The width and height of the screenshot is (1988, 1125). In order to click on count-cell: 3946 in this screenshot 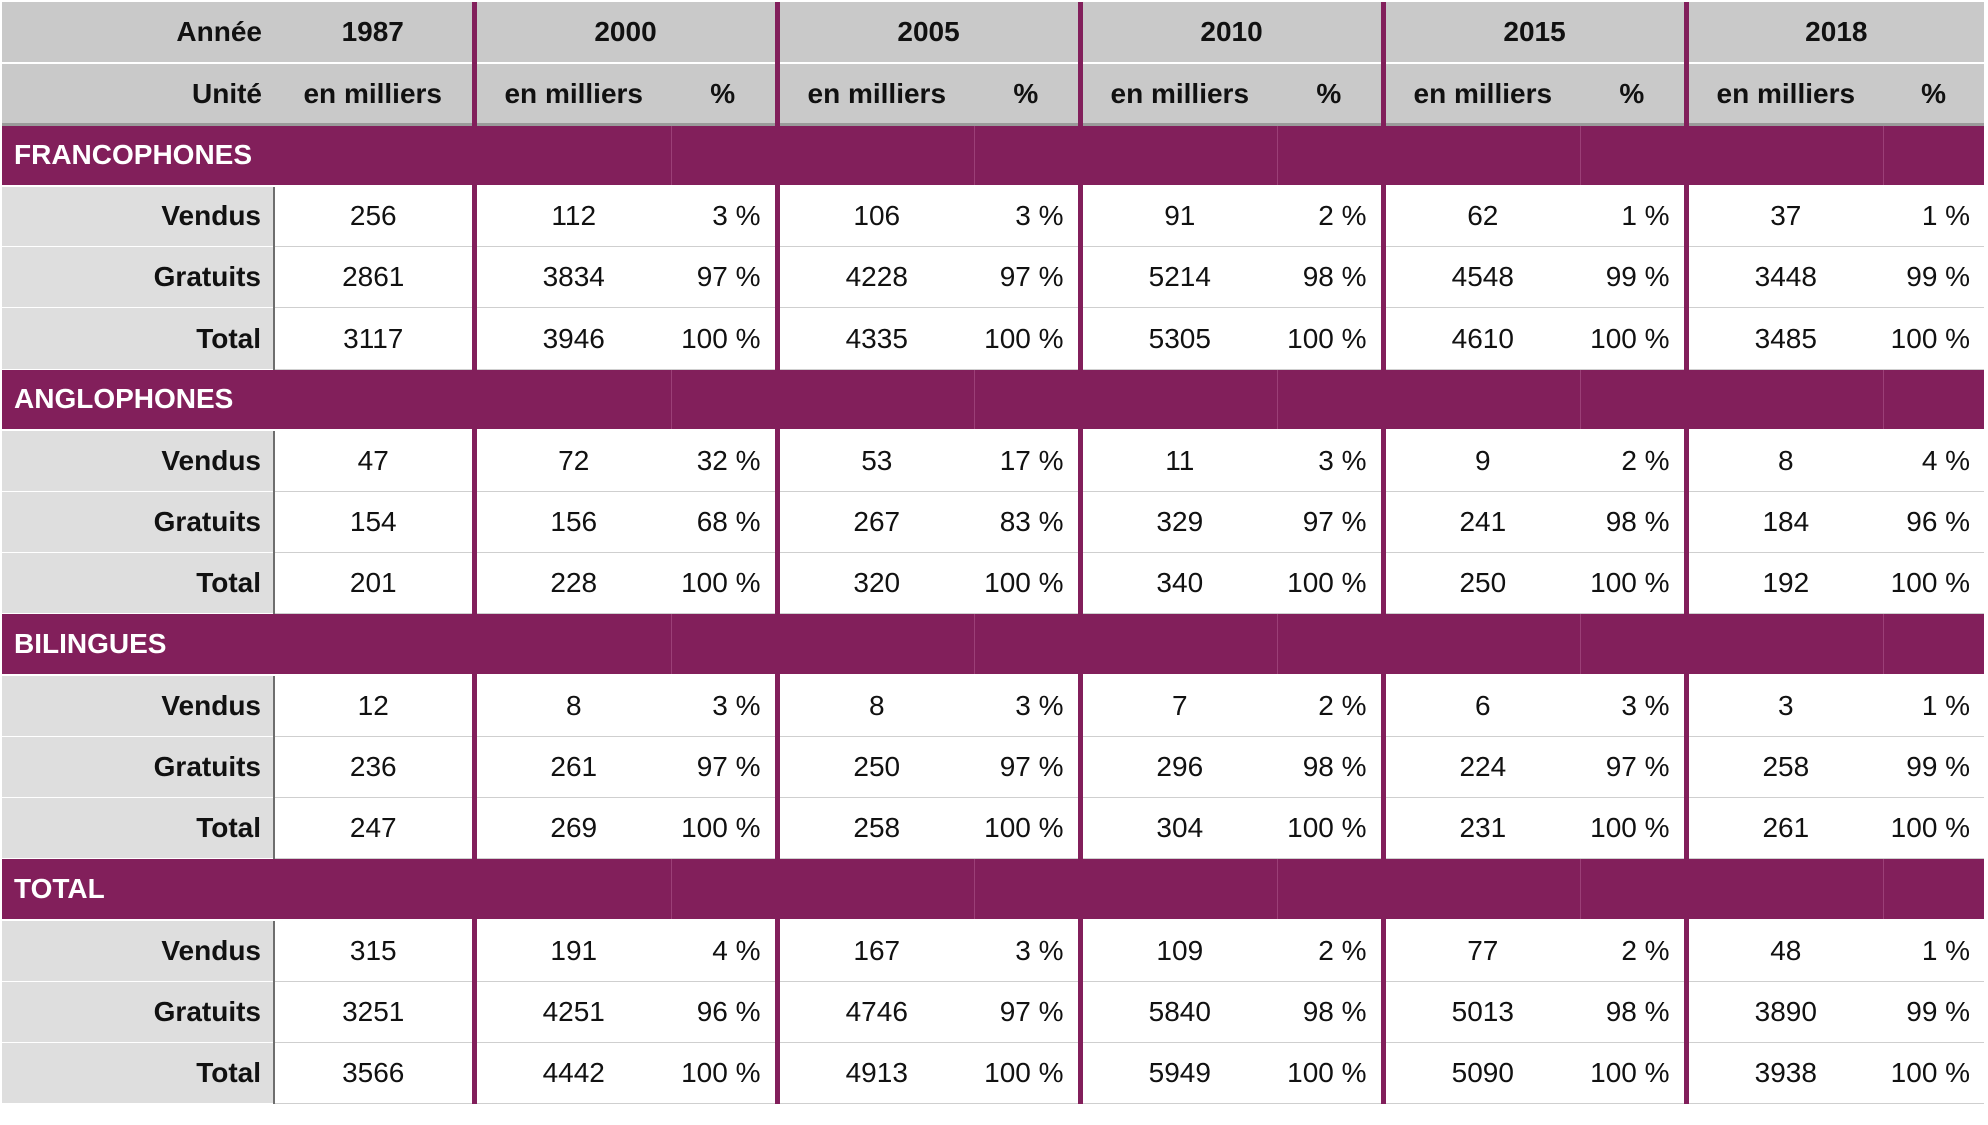, I will do `click(571, 338)`.